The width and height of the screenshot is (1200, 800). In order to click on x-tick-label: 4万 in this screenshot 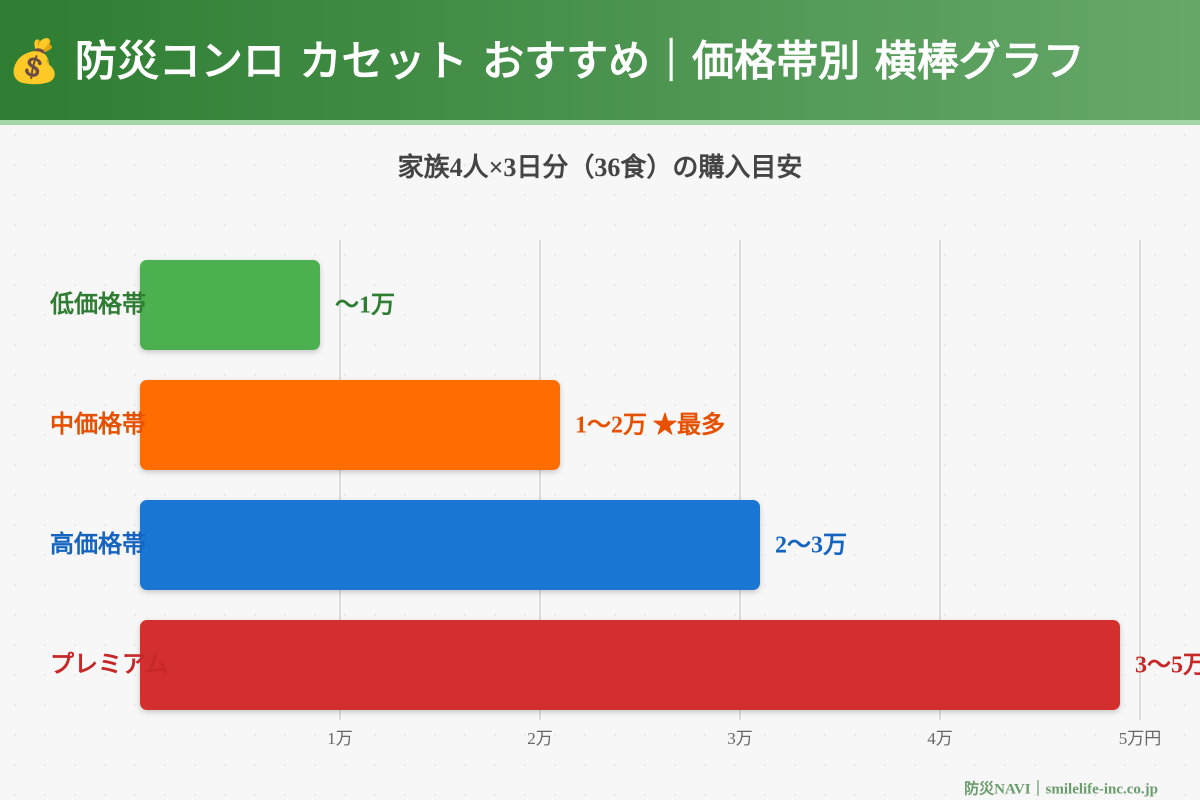, I will do `click(940, 738)`.